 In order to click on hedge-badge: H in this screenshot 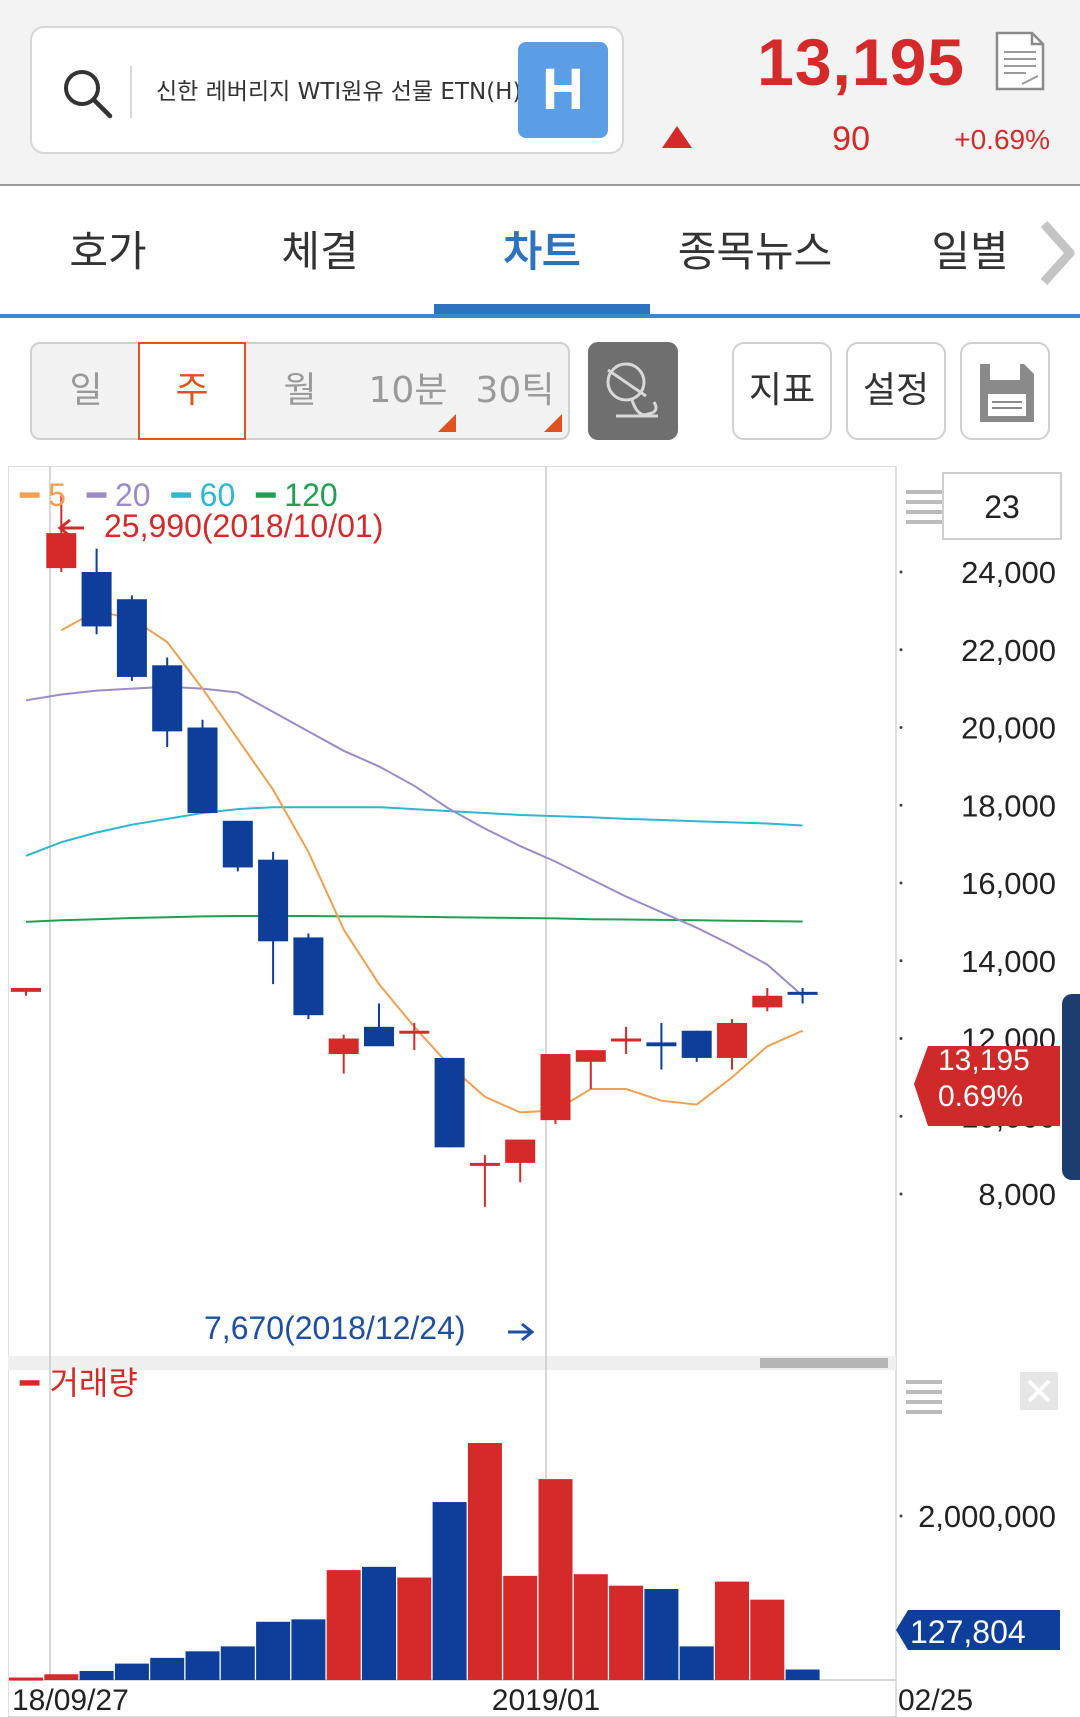, I will do `click(563, 90)`.